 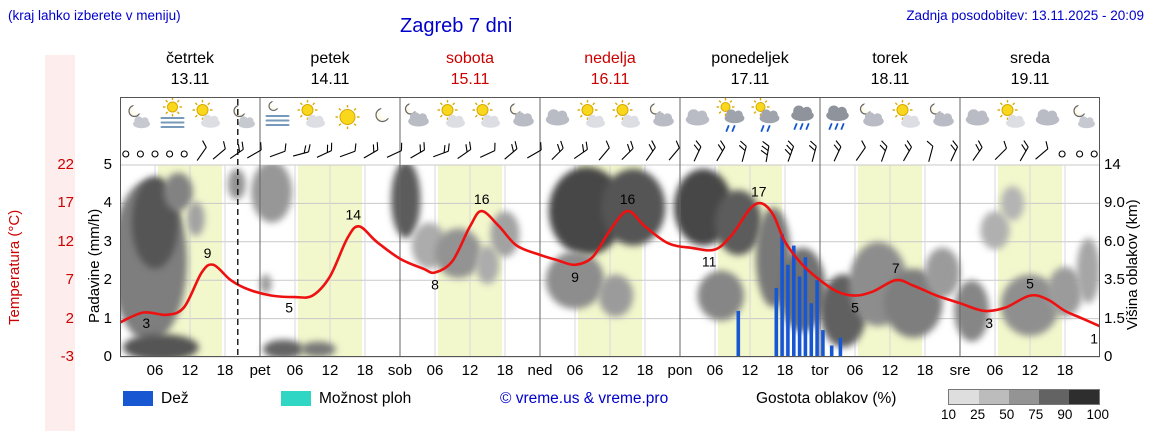 I want to click on cloud-scale-label: 90, so click(x=1065, y=414).